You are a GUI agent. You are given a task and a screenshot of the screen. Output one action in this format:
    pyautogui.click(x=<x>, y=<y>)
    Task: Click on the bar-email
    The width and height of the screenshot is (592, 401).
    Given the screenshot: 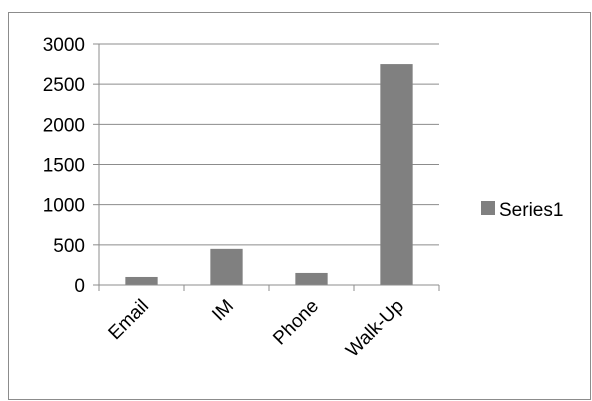 What is the action you would take?
    pyautogui.click(x=141, y=280)
    